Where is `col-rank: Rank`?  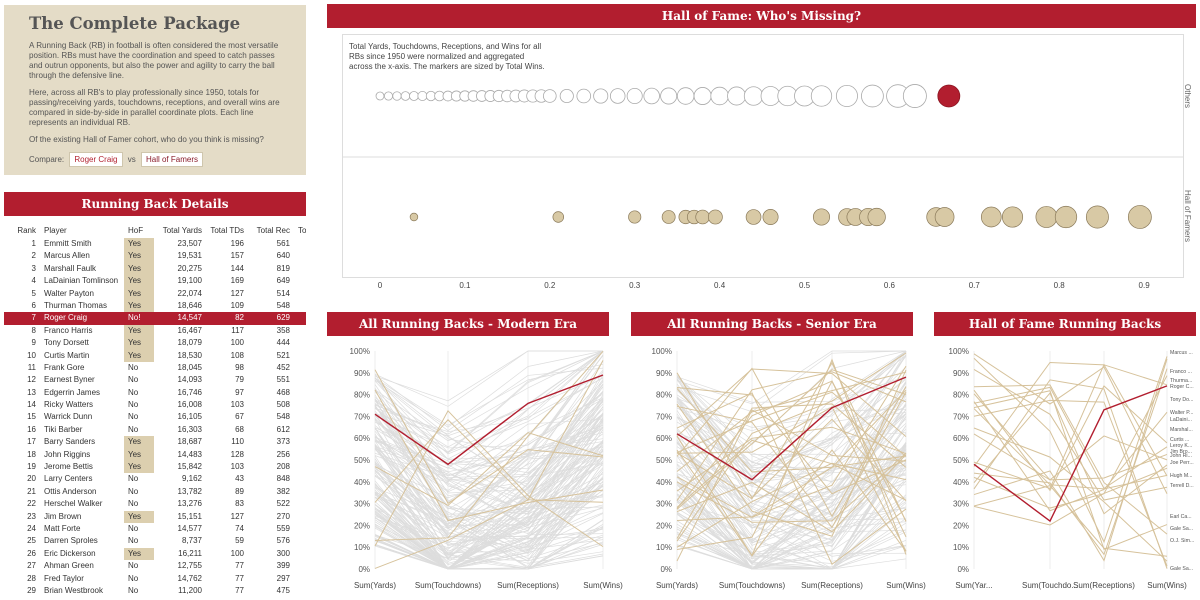 col-rank: Rank is located at coordinates (26, 230).